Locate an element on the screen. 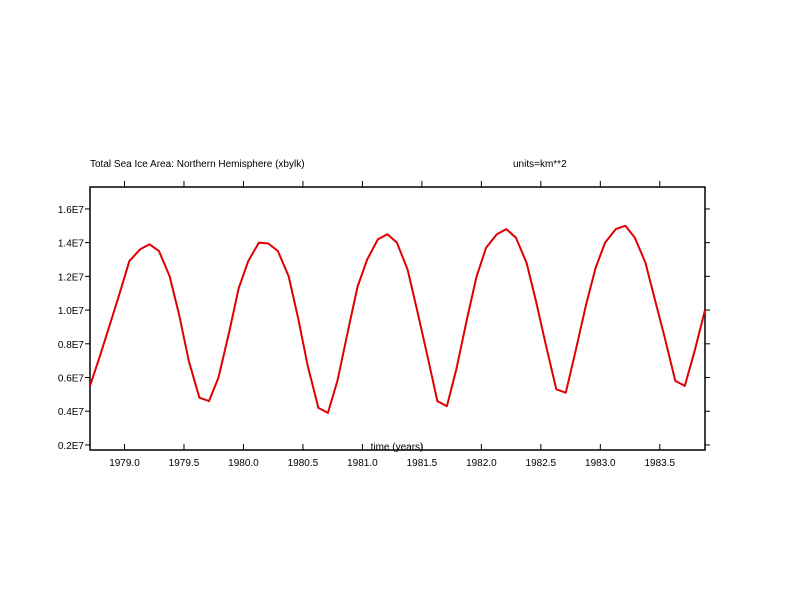 The height and width of the screenshot is (612, 792). x-tick-label: 1983.5 is located at coordinates (660, 463).